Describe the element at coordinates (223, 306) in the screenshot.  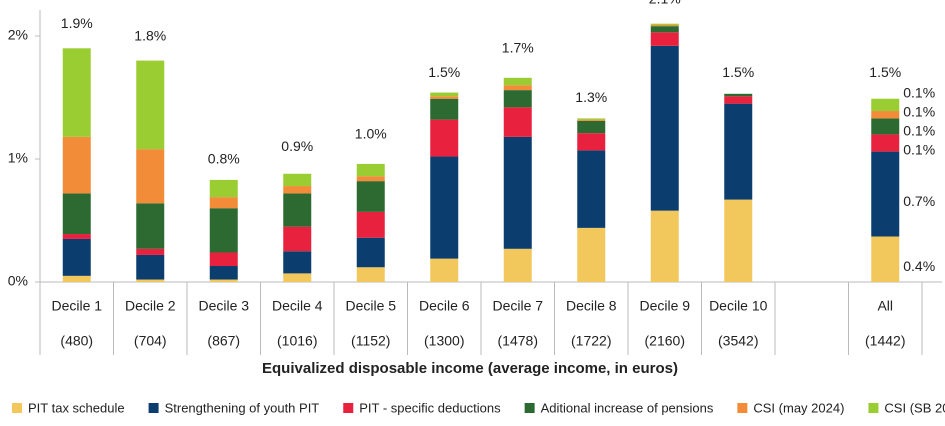
I see `x-tick-label: Decile 3` at that location.